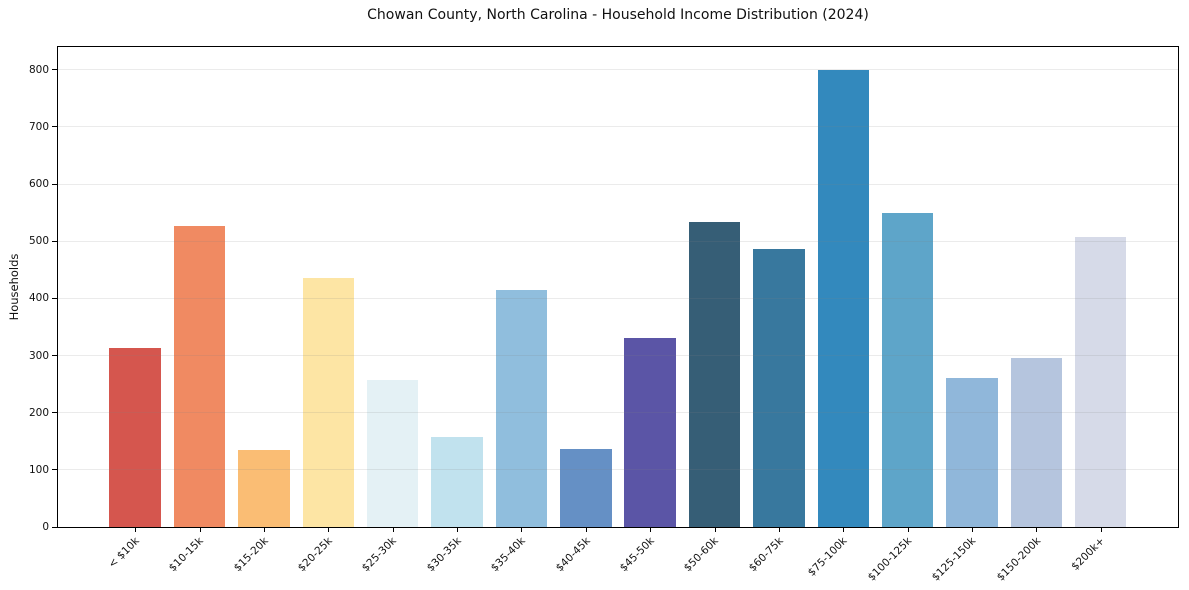  What do you see at coordinates (38, 69) in the screenshot?
I see `y-tick-label: 800` at bounding box center [38, 69].